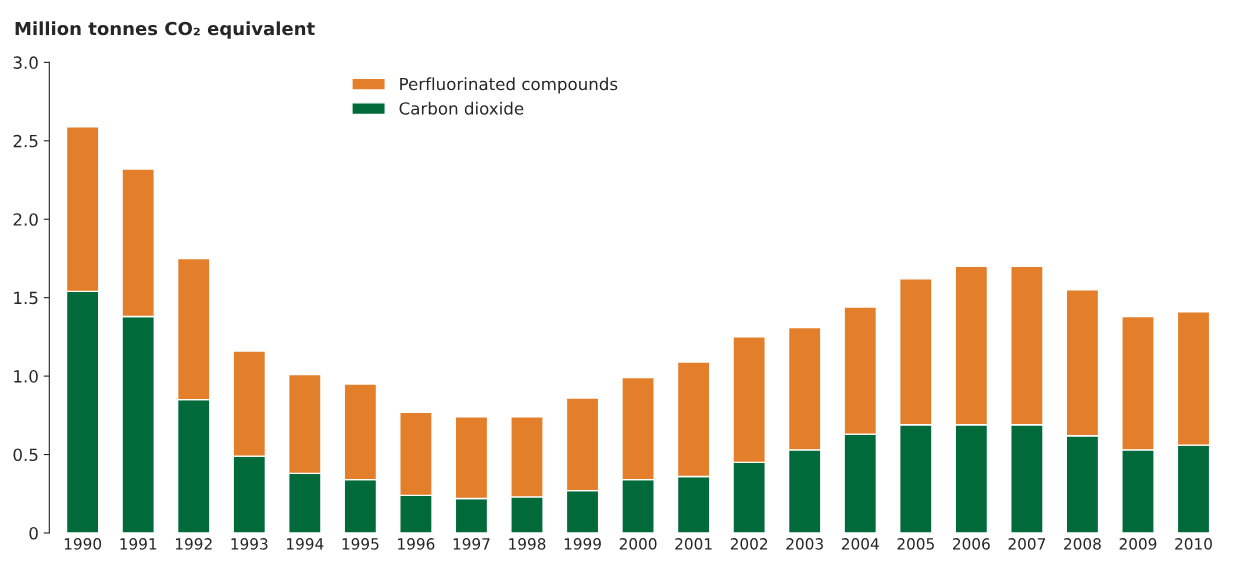 This screenshot has height=567, width=1233. Describe the element at coordinates (26, 376) in the screenshot. I see `y-tick-label: 1.0` at that location.